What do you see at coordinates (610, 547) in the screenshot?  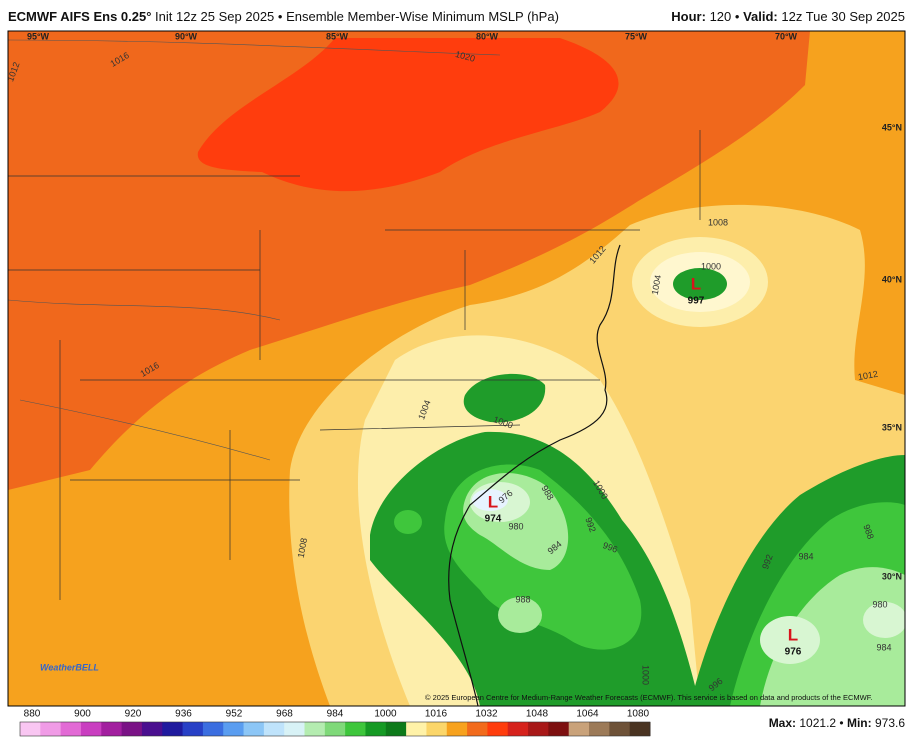 I see `contour-label: 996` at bounding box center [610, 547].